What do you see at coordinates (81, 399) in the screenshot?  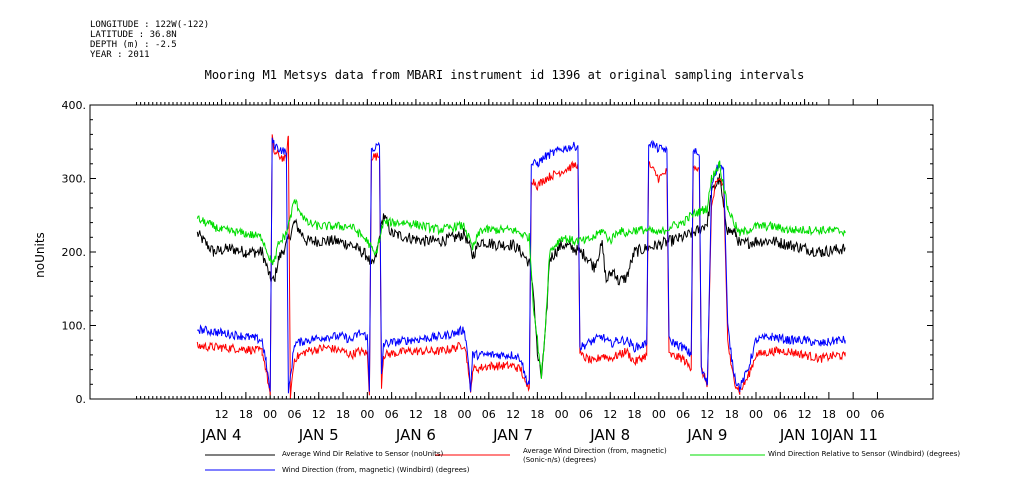 I see `y-tick-label: 0.` at bounding box center [81, 399].